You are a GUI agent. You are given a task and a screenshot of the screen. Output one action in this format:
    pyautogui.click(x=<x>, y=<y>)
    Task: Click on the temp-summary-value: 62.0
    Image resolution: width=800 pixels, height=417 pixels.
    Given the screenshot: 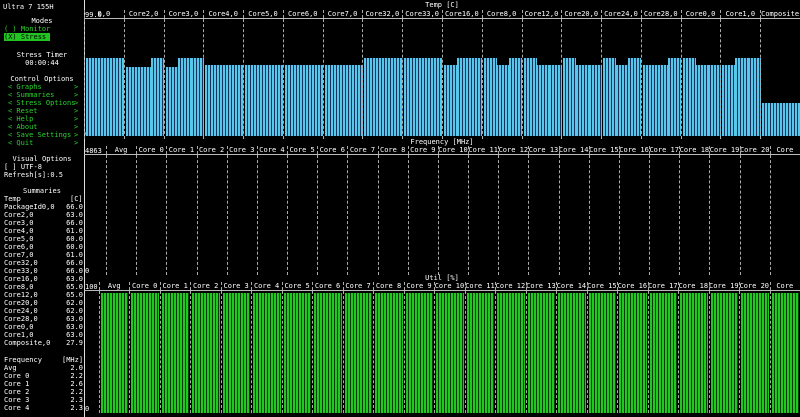 What is the action you would take?
    pyautogui.click(x=74, y=311)
    